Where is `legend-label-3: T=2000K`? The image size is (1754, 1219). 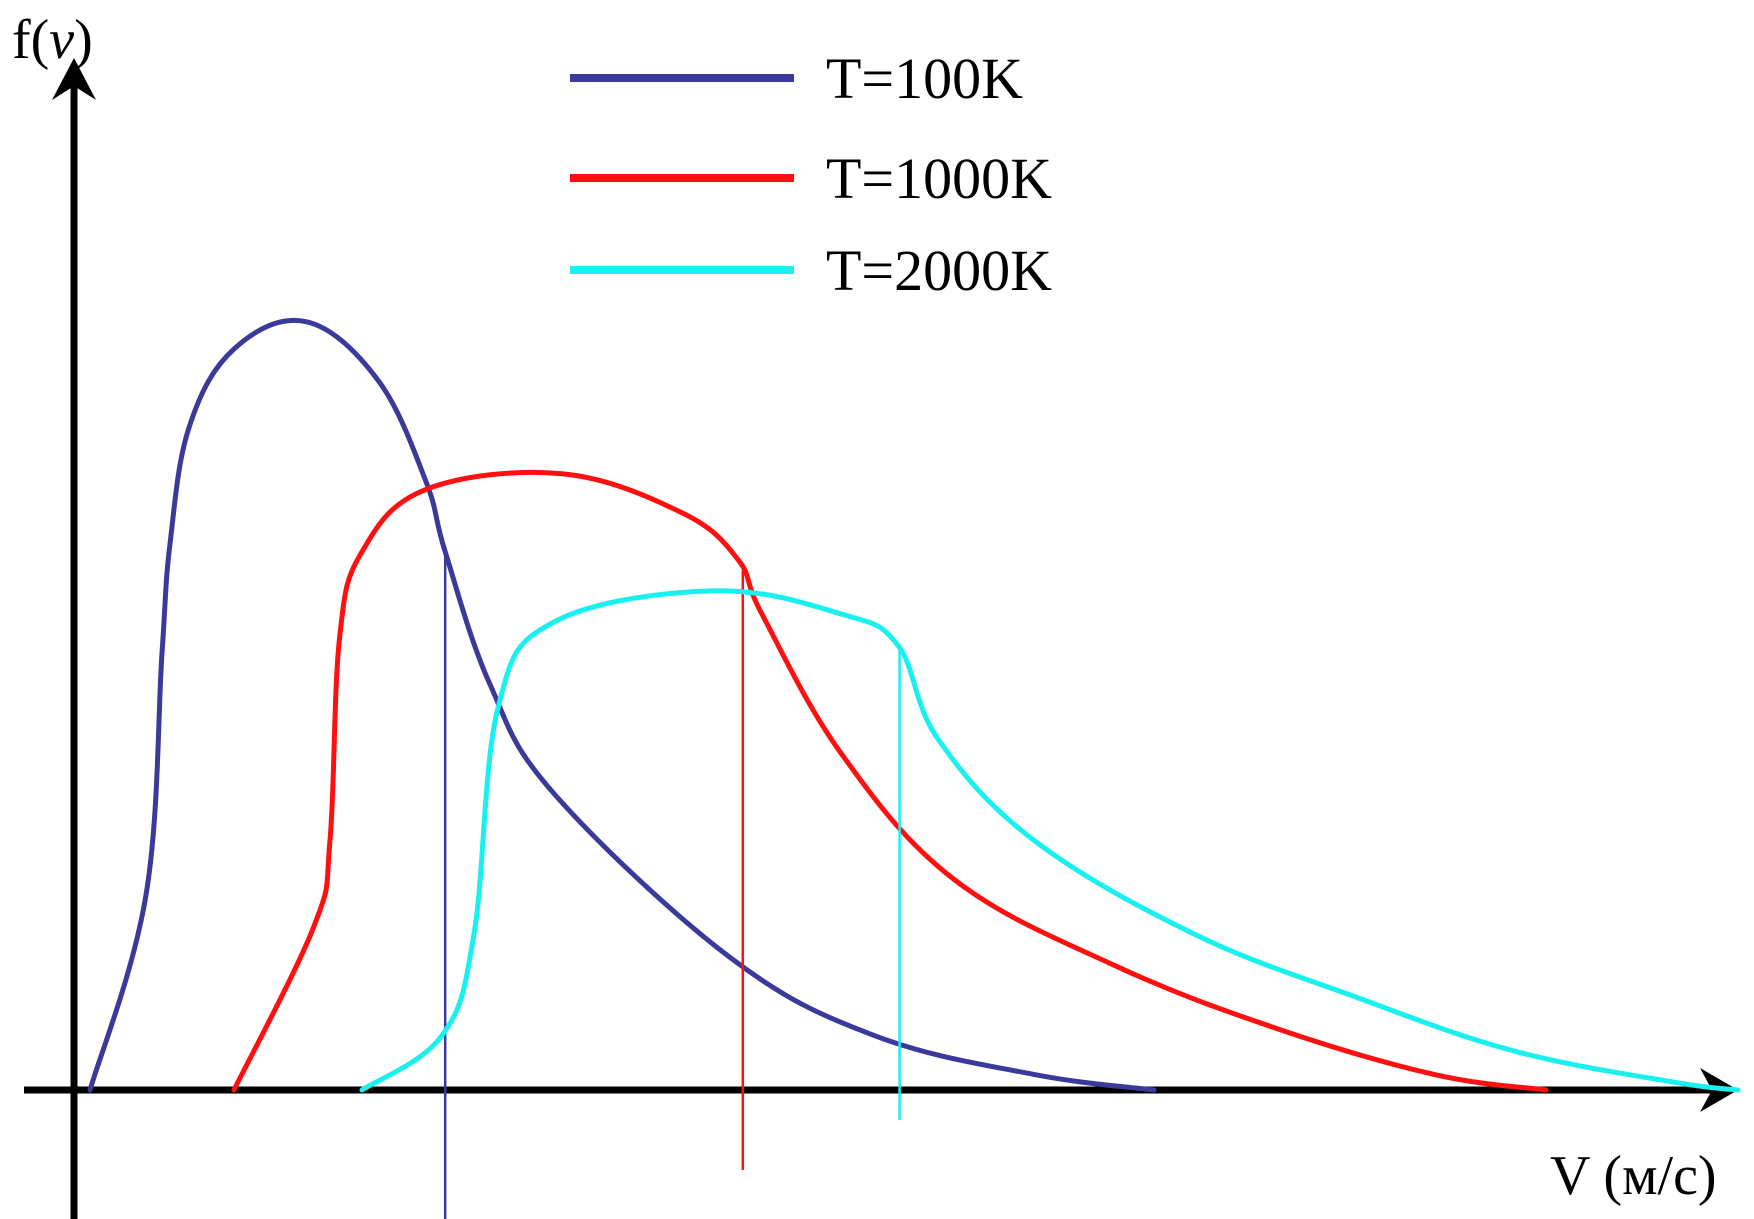
legend-label-3: T=2000K is located at coordinates (939, 270).